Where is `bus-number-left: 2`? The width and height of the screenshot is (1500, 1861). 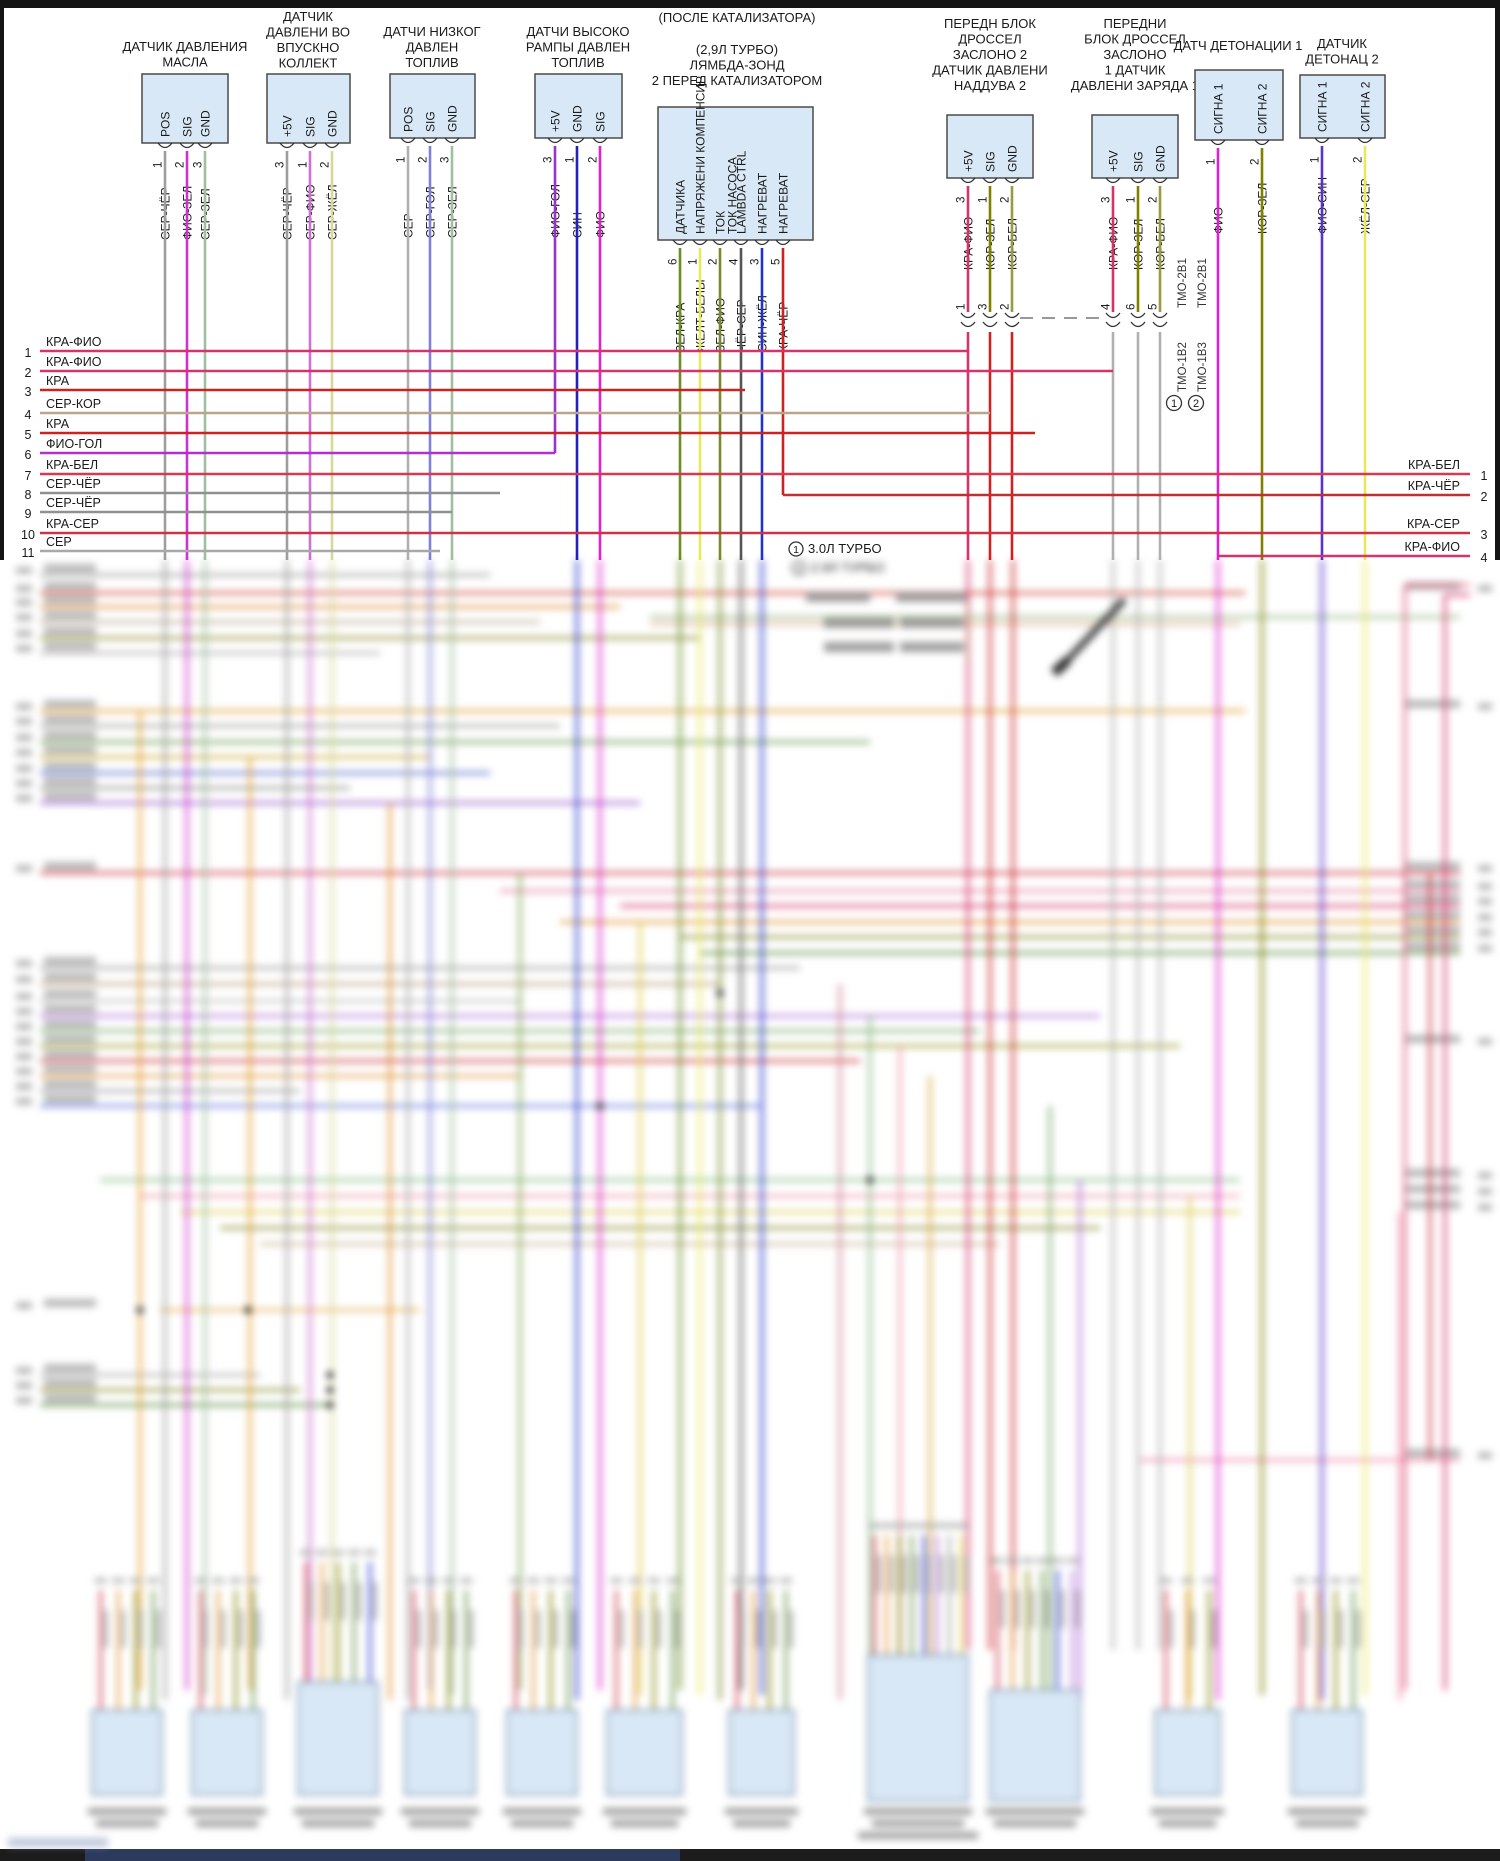 bus-number-left: 2 is located at coordinates (28, 373).